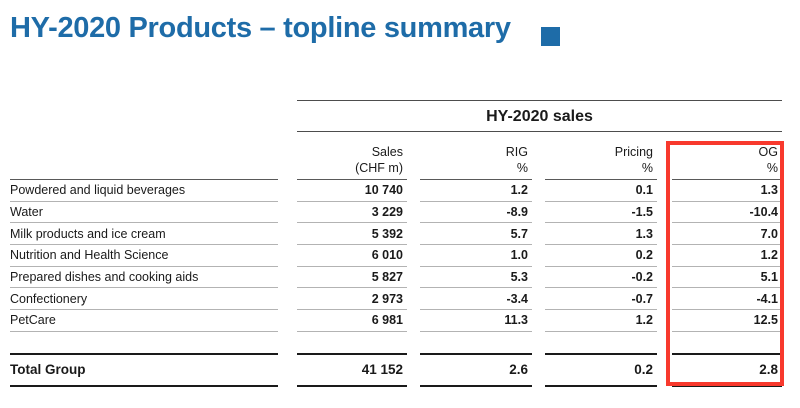 This screenshot has width=800, height=408. Describe the element at coordinates (352, 321) in the screenshot. I see `row-sales-value: 6 981` at that location.